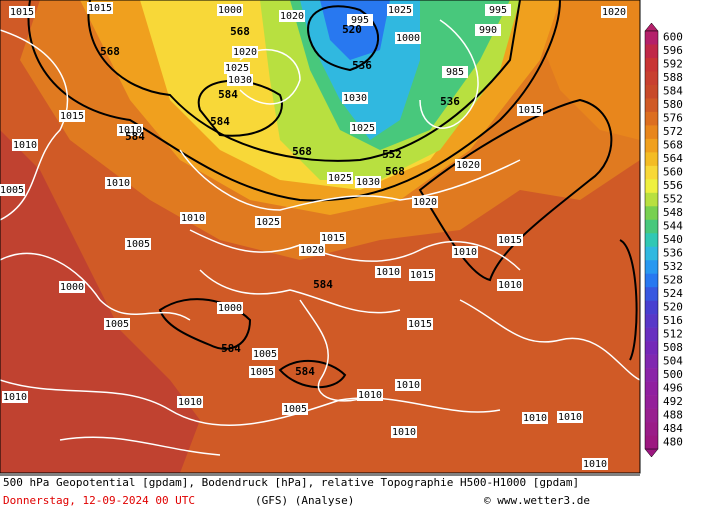 The height and width of the screenshot is (513, 704). What do you see at coordinates (673, 414) in the screenshot?
I see `legend-tick-label: 488` at bounding box center [673, 414].